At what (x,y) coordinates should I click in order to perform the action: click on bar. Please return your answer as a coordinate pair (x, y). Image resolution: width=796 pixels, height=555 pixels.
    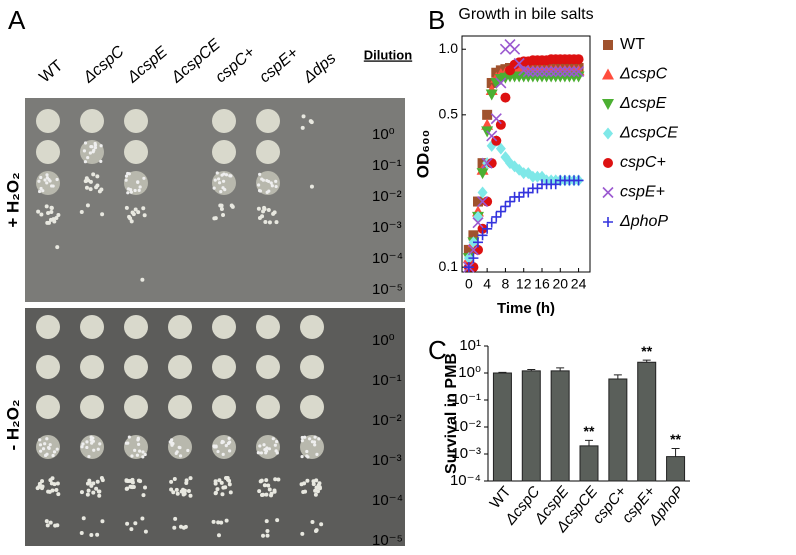
    Looking at the image, I should click on (560, 426).